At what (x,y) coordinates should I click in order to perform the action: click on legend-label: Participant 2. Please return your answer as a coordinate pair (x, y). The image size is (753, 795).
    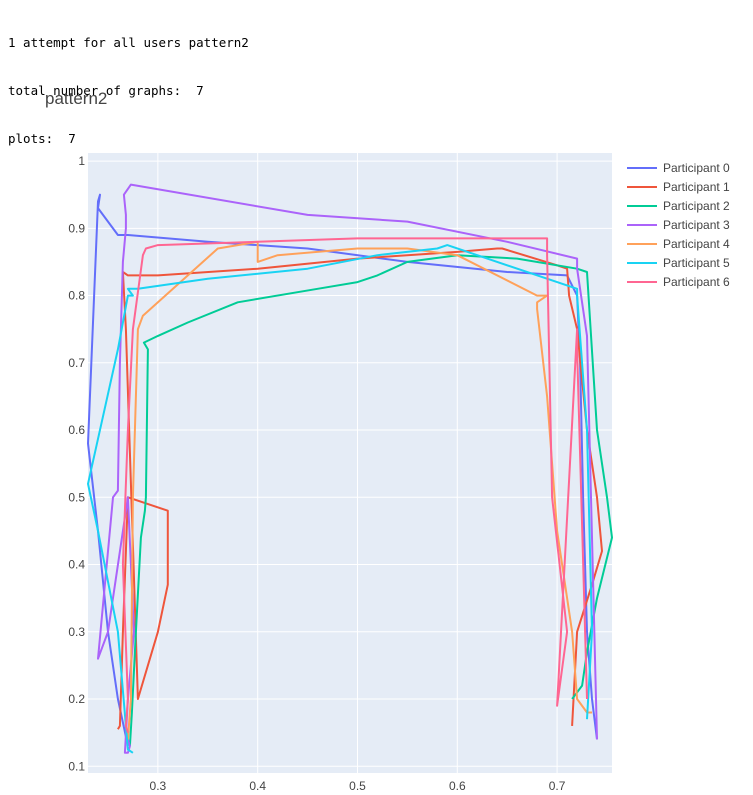
    Looking at the image, I should click on (696, 206).